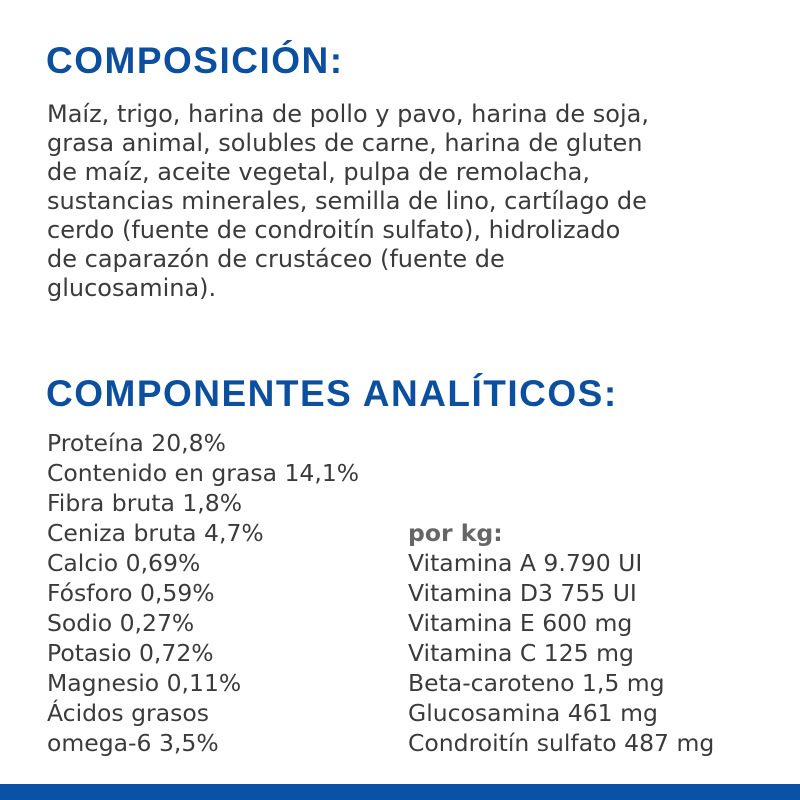 Image resolution: width=800 pixels, height=800 pixels. Describe the element at coordinates (145, 503) in the screenshot. I see `analytic-item: Fibra bruta 1,8%` at that location.